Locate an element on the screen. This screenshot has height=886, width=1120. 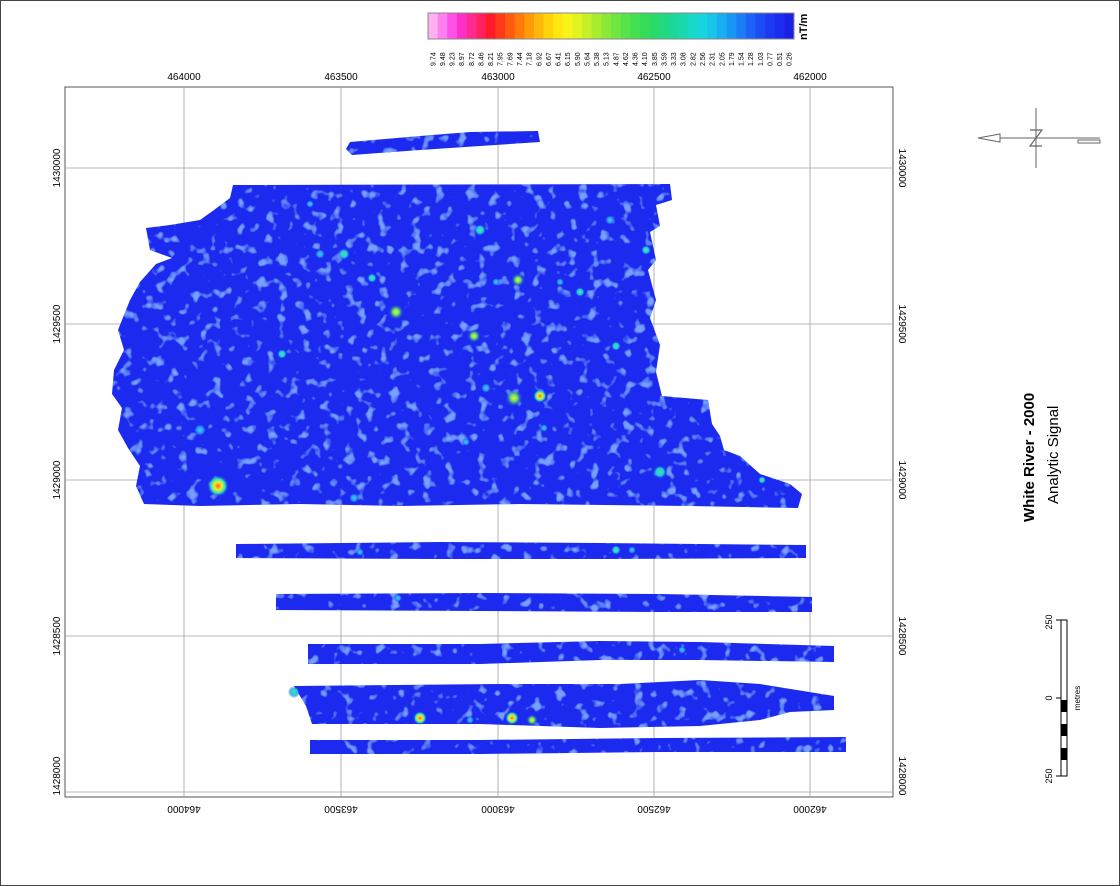
map-title: White River - 2000 is located at coordinates (1029, 457).